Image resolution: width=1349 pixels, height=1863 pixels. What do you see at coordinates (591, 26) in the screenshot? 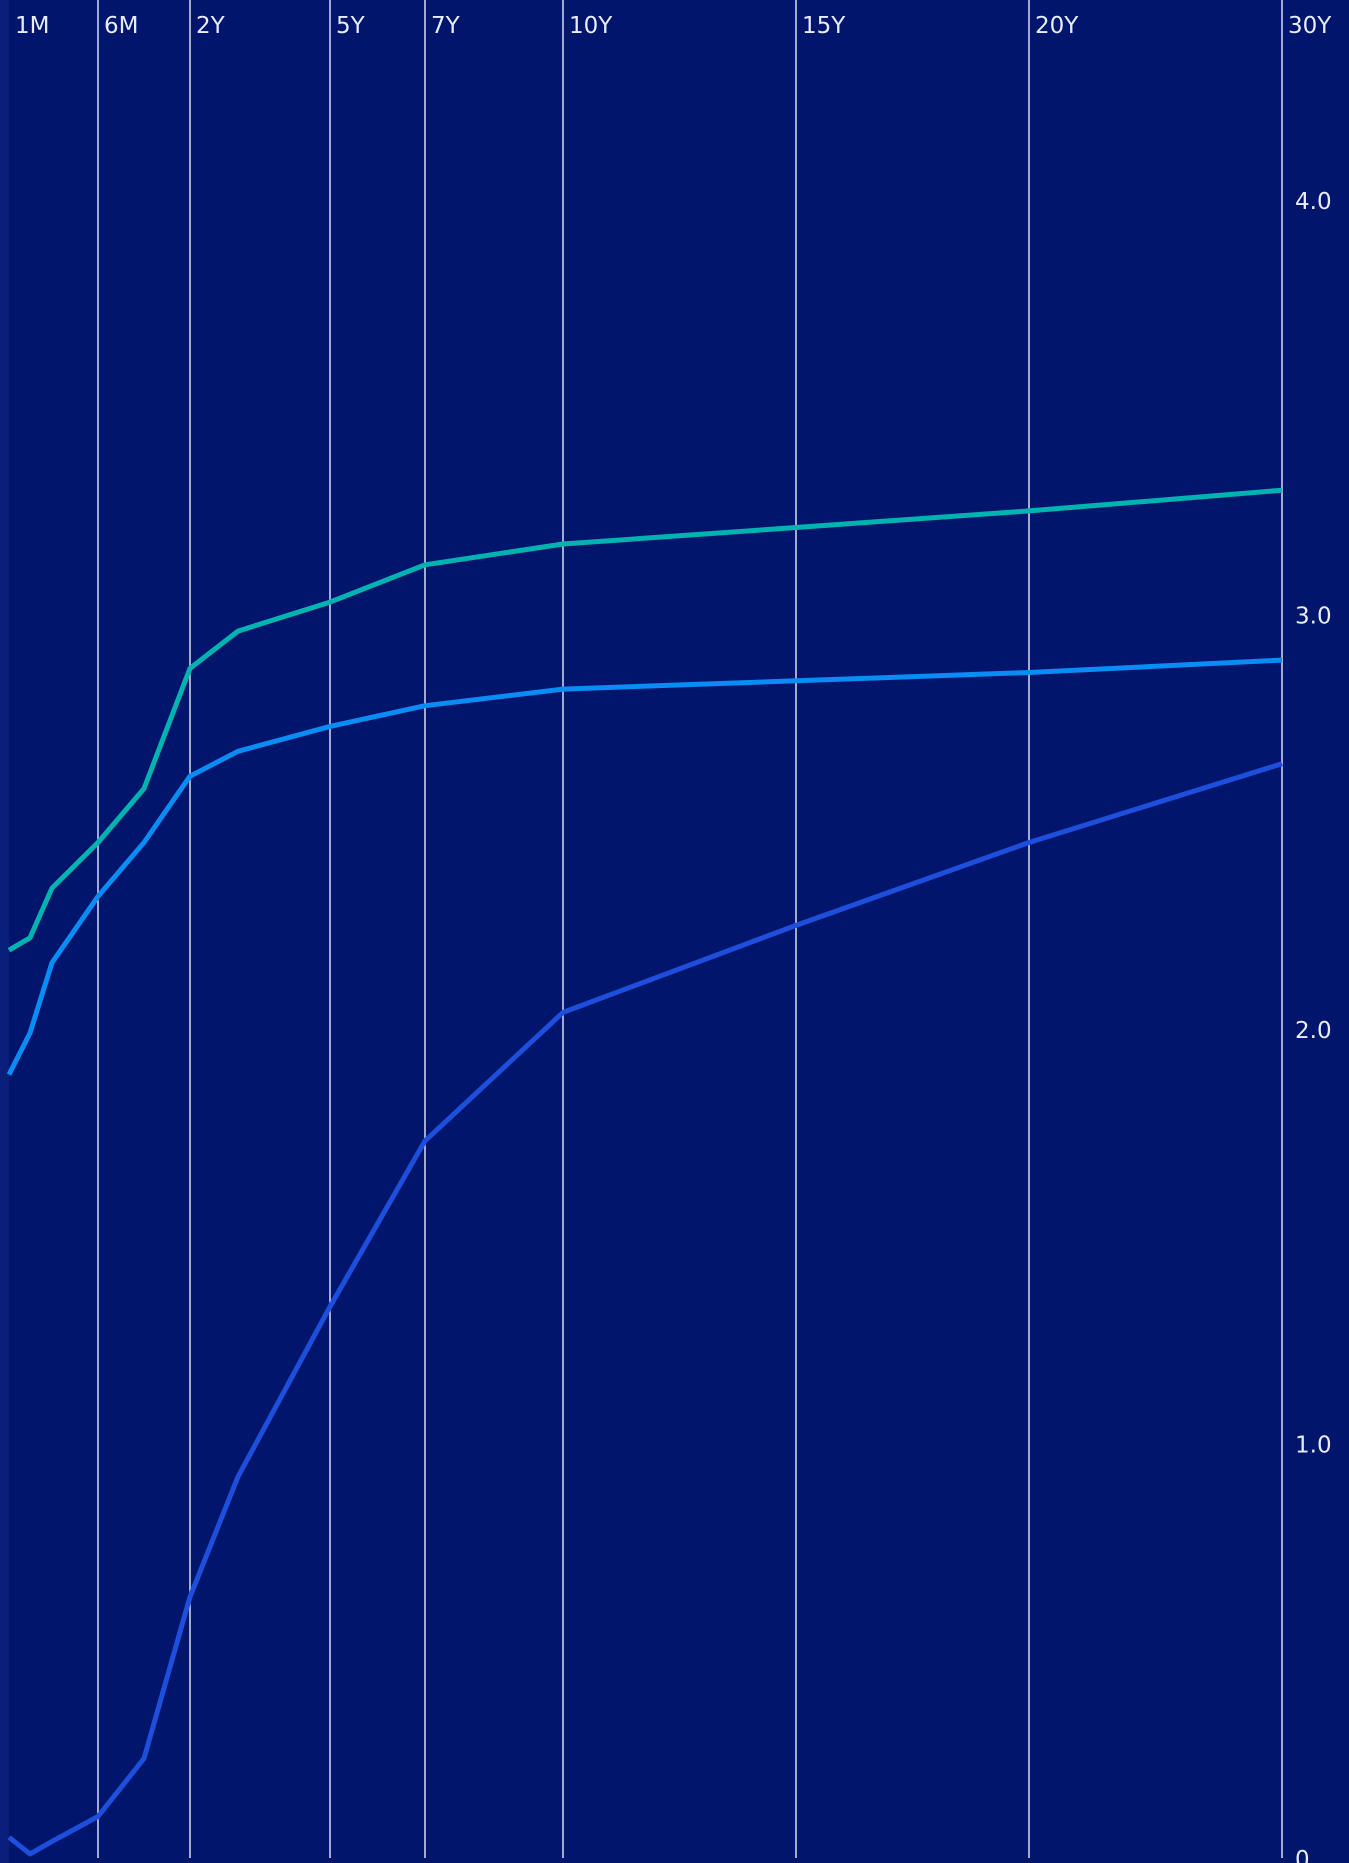
I see `x-tick-label-10y: 10Y` at bounding box center [591, 26].